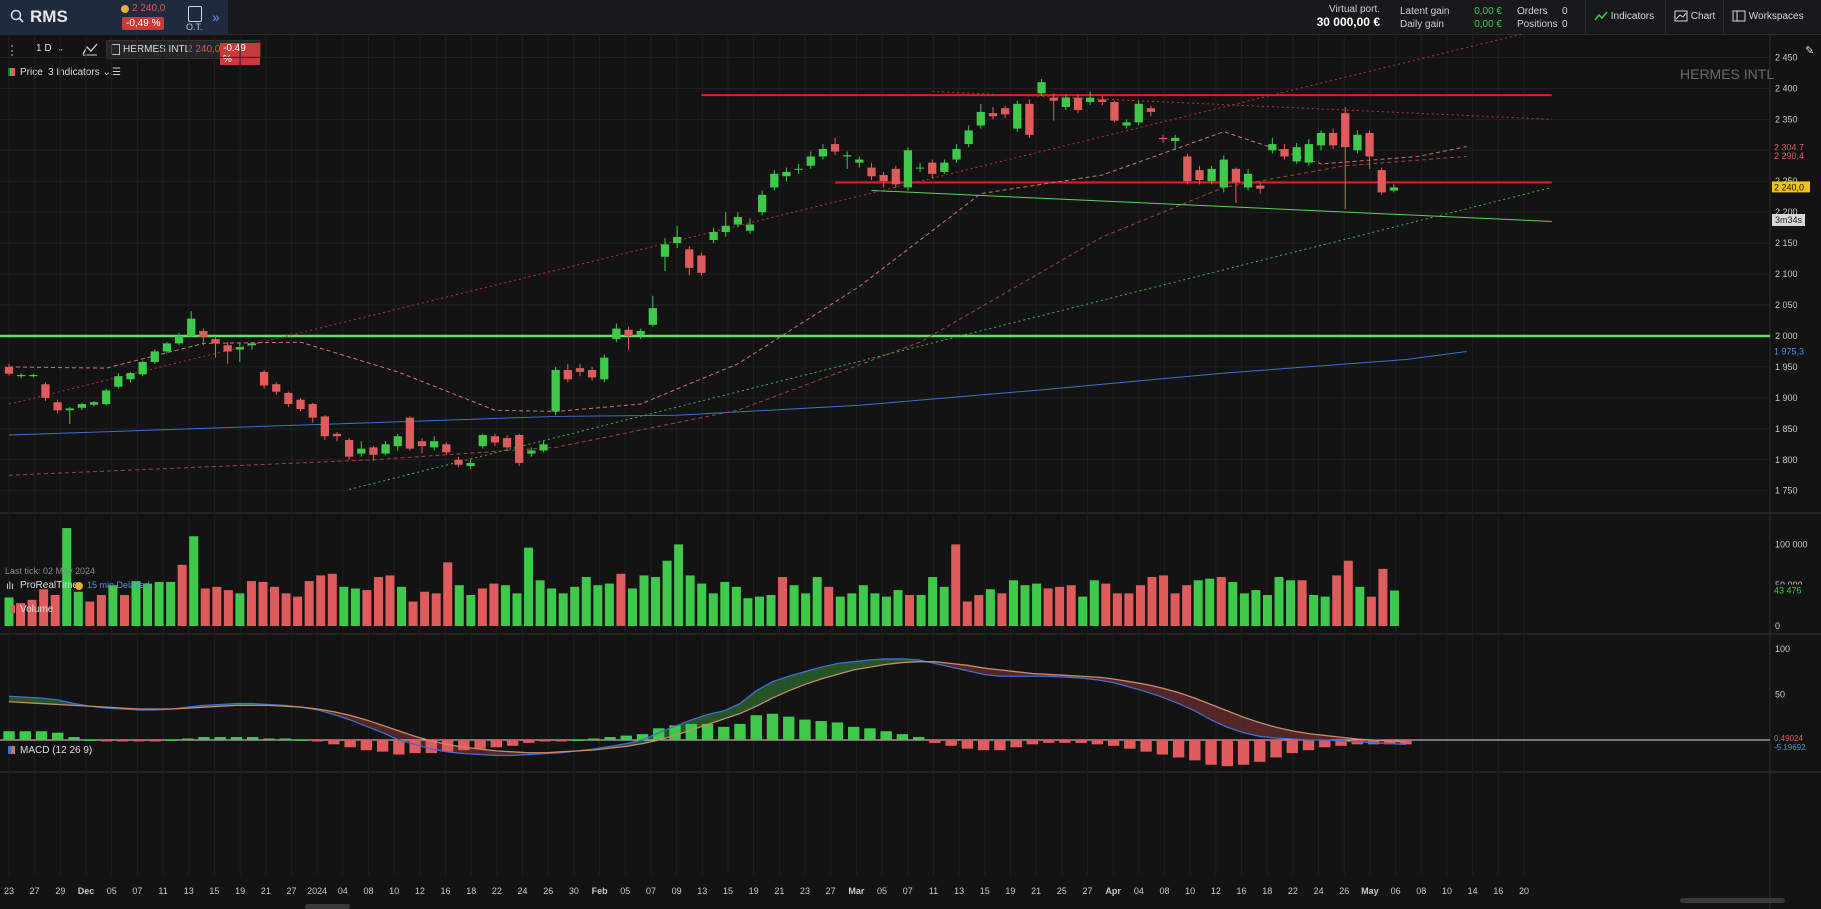  What do you see at coordinates (1789, 187) in the screenshot?
I see `last-price-label: 2 240,0` at bounding box center [1789, 187].